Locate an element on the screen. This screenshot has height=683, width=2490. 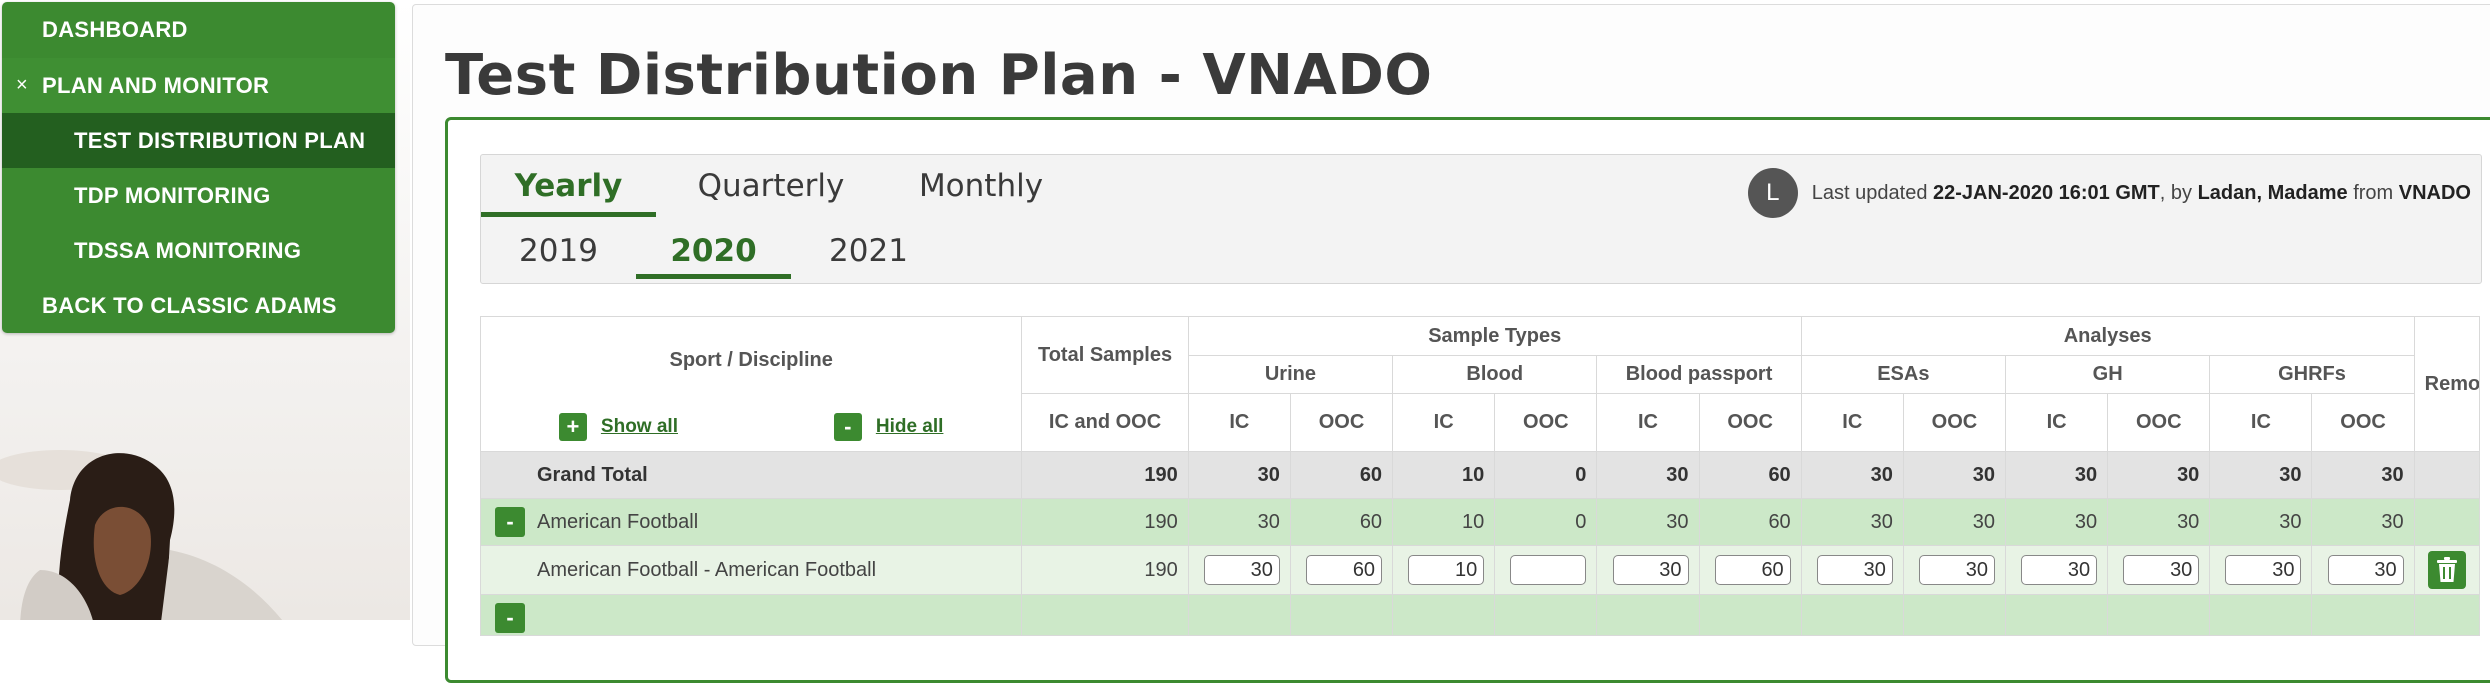
blood-passport-ic-input is located at coordinates (1650, 570).